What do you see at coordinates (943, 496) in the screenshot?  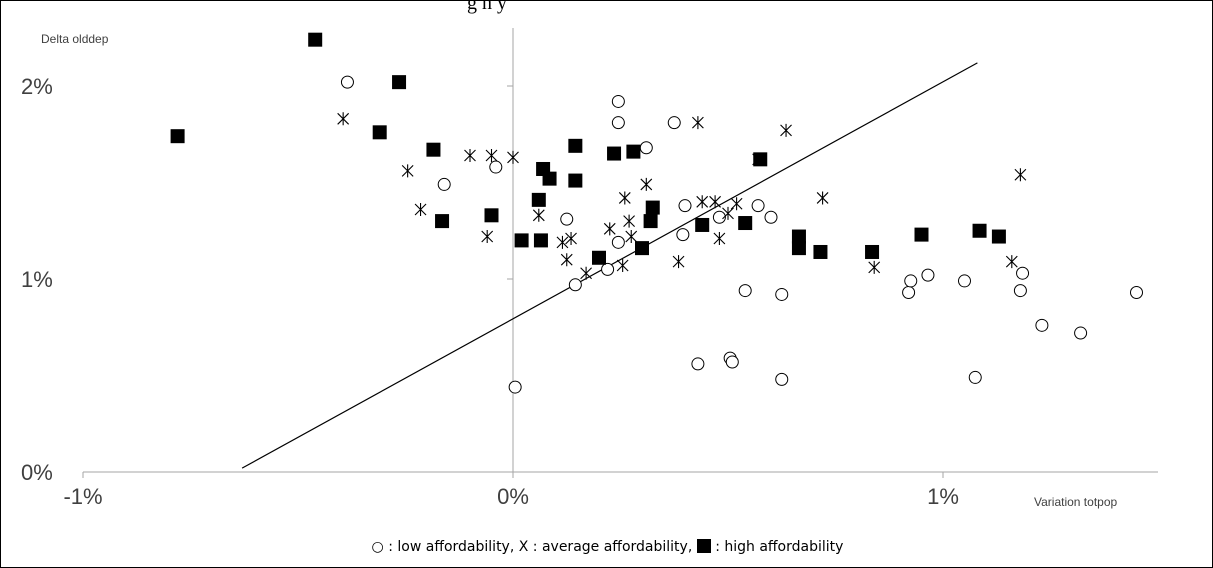 I see `x-tick-label: 1%` at bounding box center [943, 496].